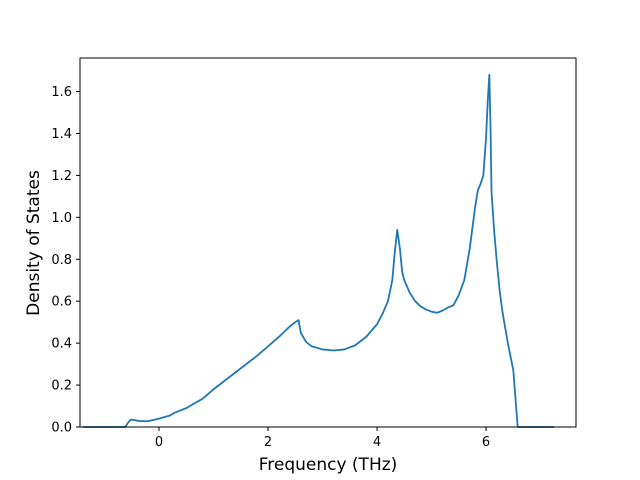  I want to click on y-tick-label: 0.6, so click(61, 302).